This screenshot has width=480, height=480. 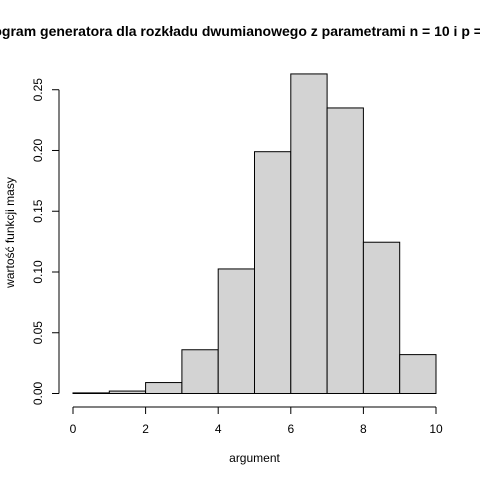 I want to click on y-tick-label: 0.15, so click(x=38, y=211).